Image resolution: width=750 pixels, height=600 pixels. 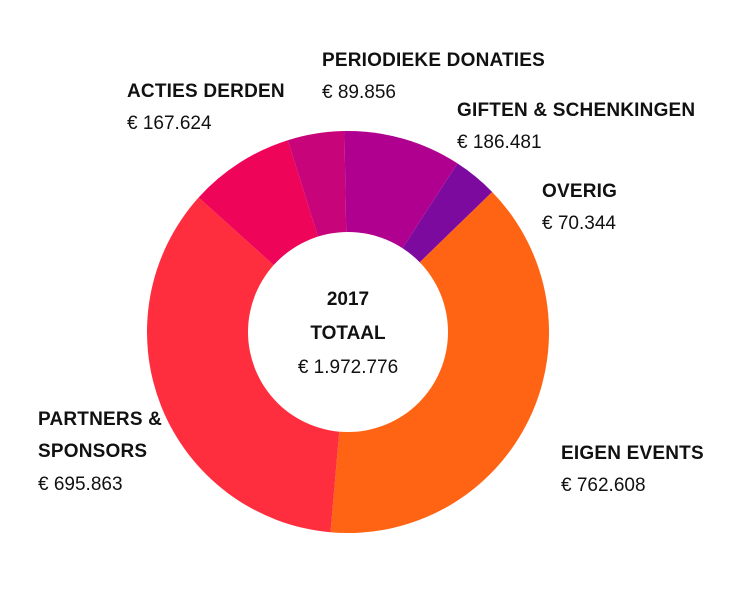 What do you see at coordinates (100, 436) in the screenshot?
I see `label-partners-sponsors-name: PARTNERS & SPONSORS` at bounding box center [100, 436].